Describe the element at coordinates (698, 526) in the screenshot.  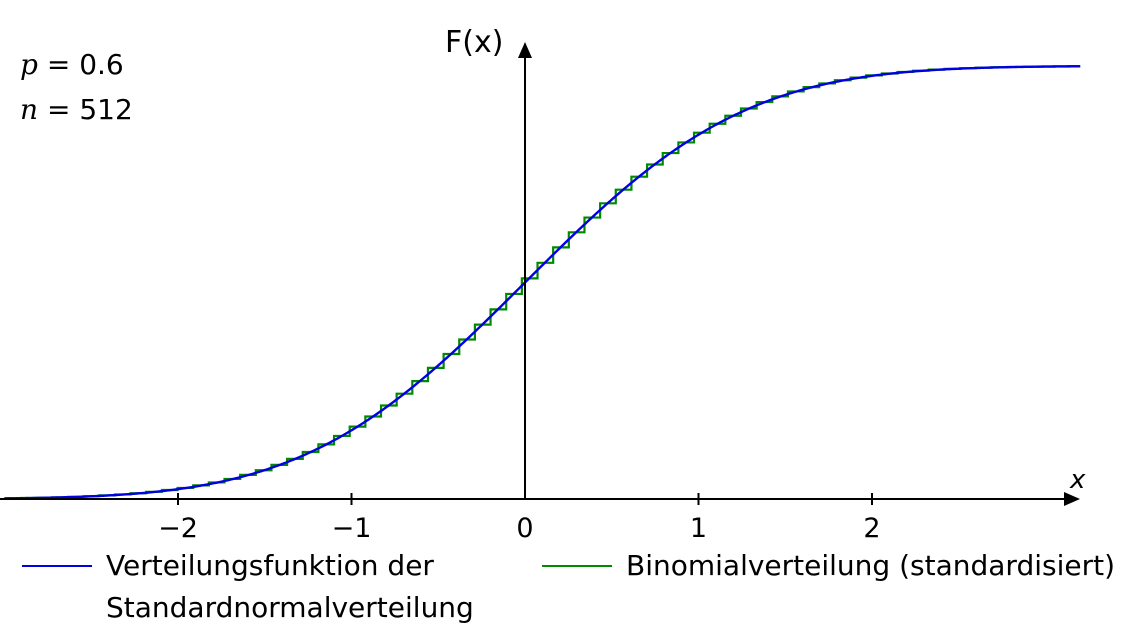
I see `x-tick-label: 1` at that location.